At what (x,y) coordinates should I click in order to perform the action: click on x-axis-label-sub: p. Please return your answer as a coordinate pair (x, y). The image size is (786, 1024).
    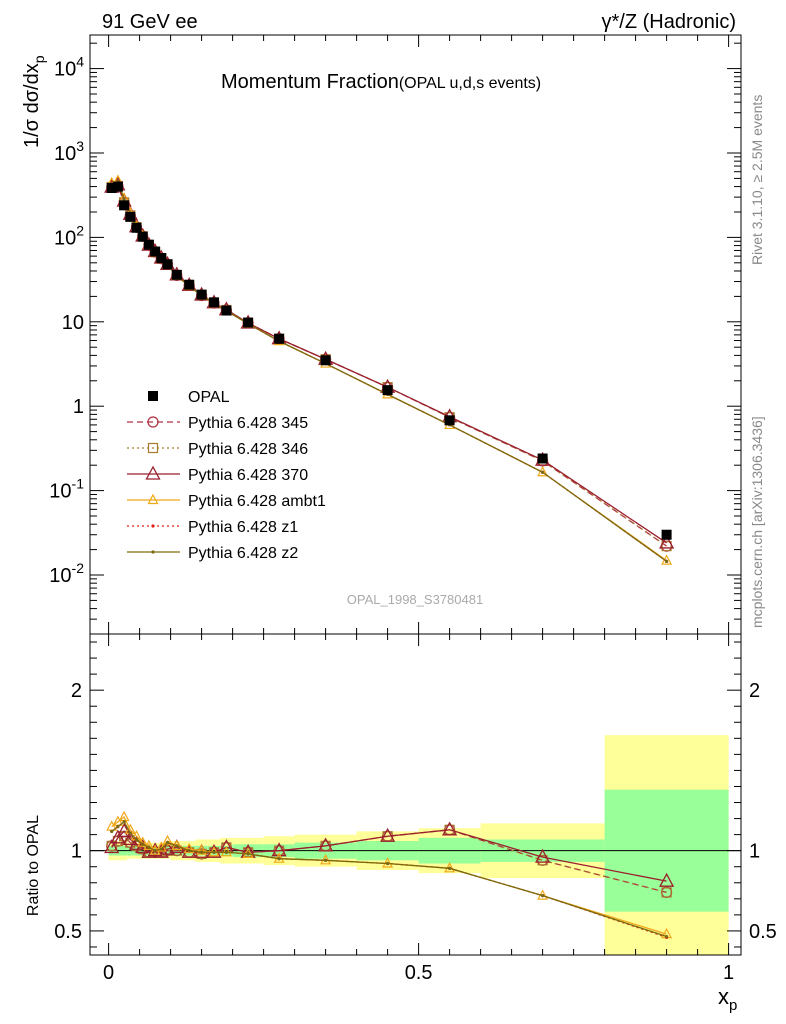
    Looking at the image, I should click on (733, 1005).